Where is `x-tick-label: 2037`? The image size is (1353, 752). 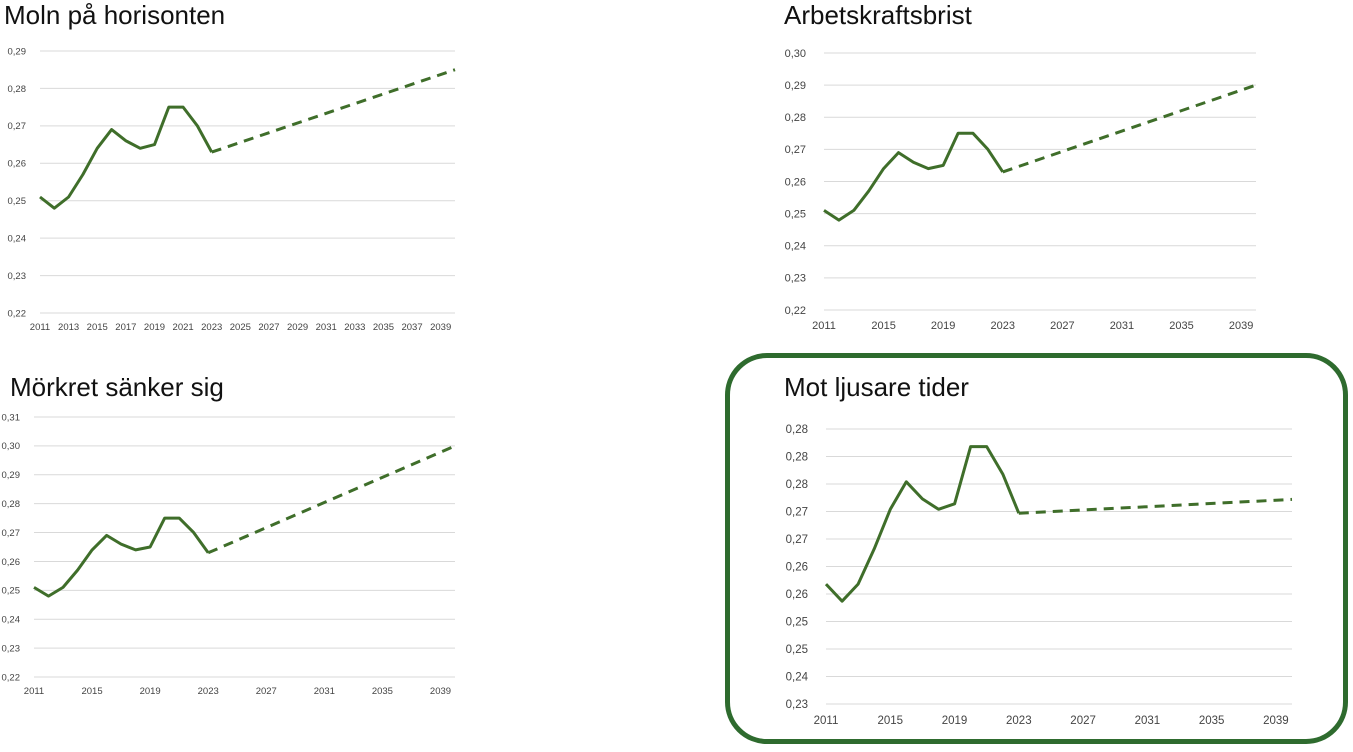 x-tick-label: 2037 is located at coordinates (411, 327).